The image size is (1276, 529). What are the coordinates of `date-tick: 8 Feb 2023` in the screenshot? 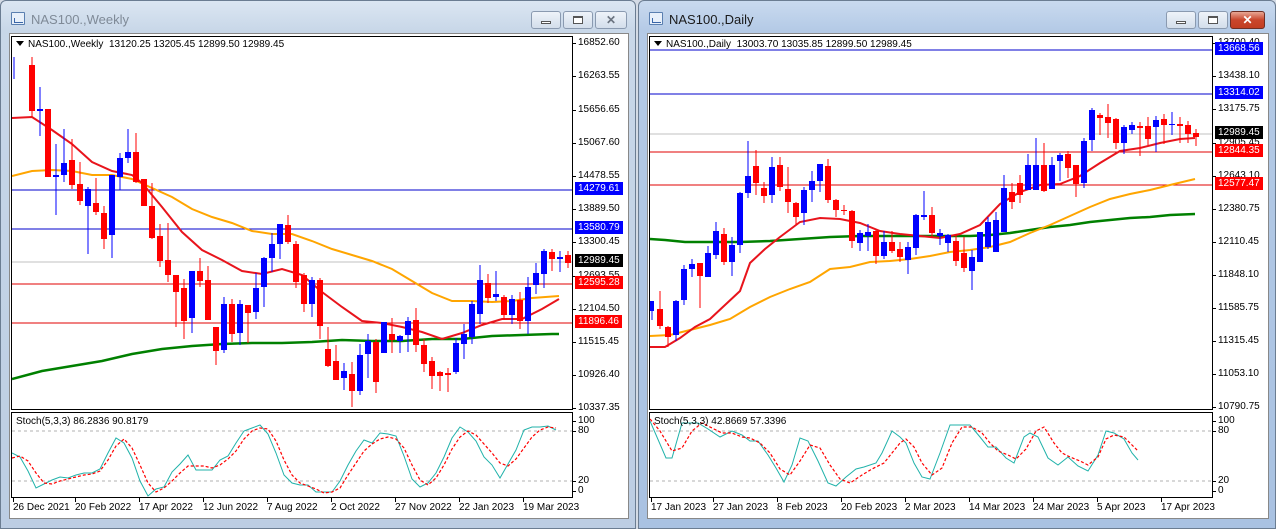 It's located at (802, 505).